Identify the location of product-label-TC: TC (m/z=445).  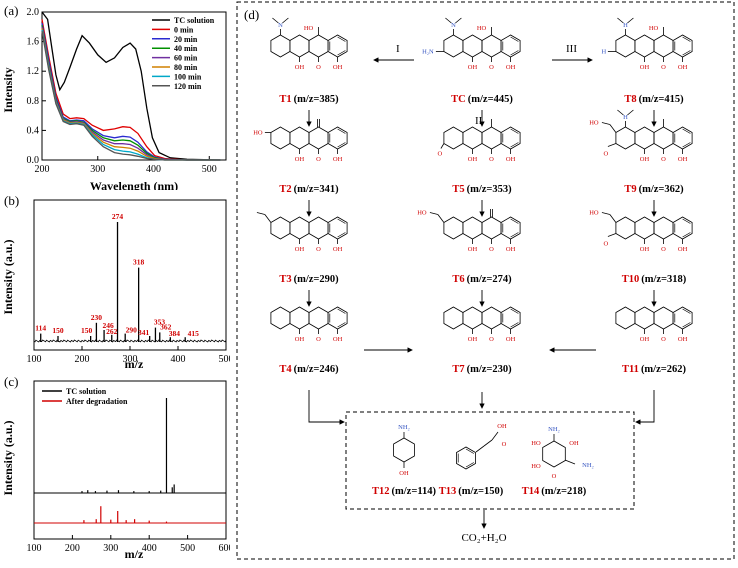
(482, 99).